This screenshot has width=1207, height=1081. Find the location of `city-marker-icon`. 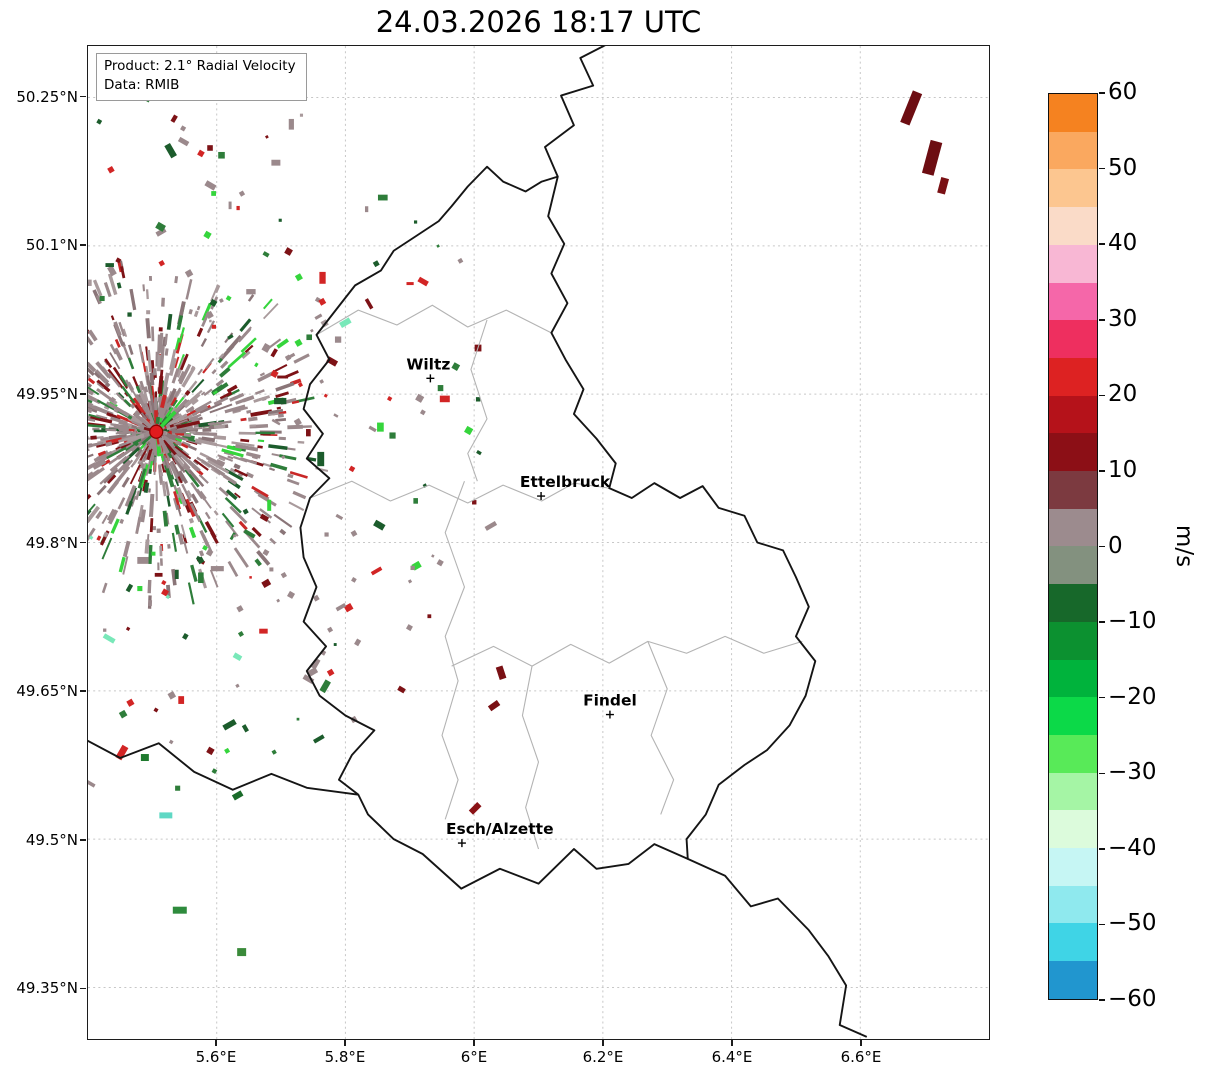

city-marker-icon is located at coordinates (541, 496).